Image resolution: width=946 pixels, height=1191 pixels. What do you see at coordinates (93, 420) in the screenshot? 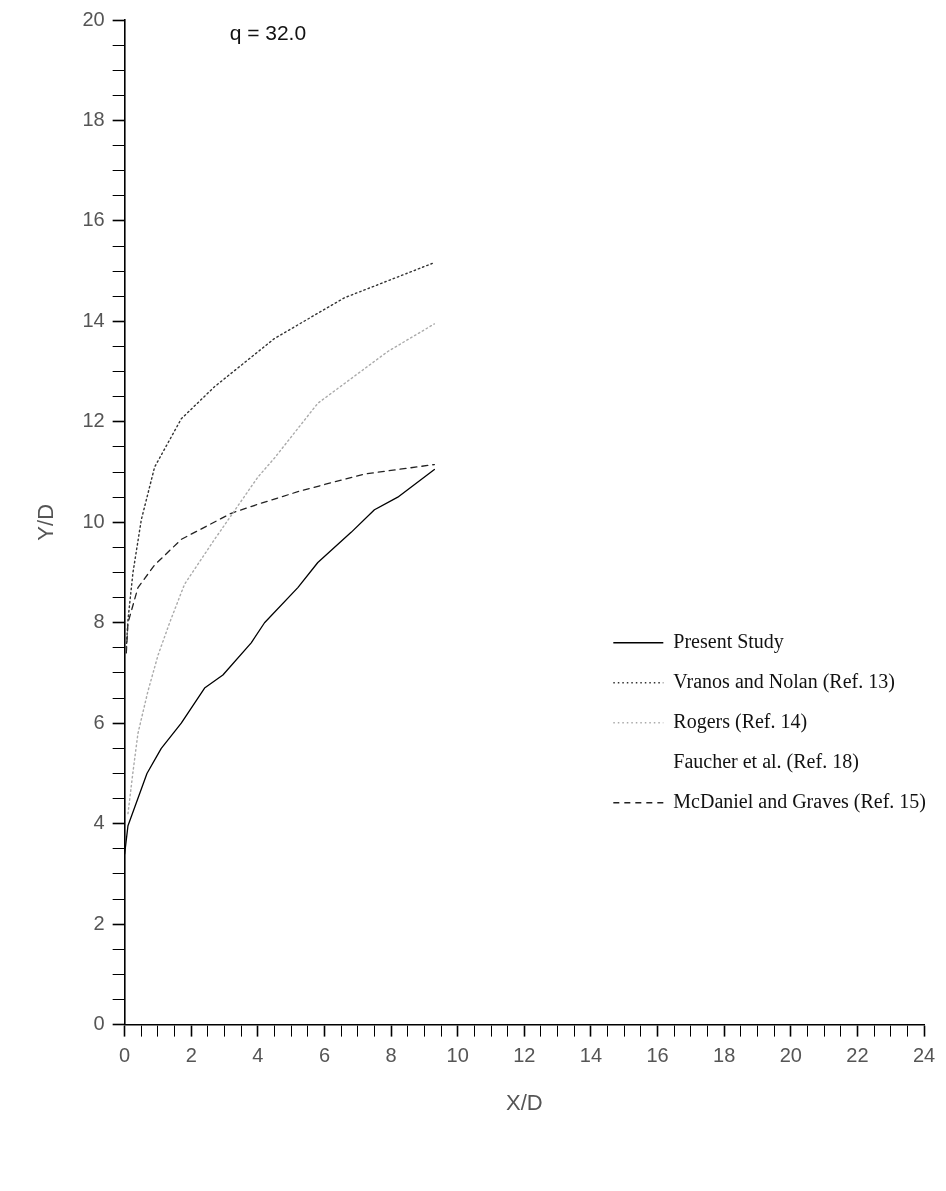
I see `y-tick-label: 12` at bounding box center [93, 420].